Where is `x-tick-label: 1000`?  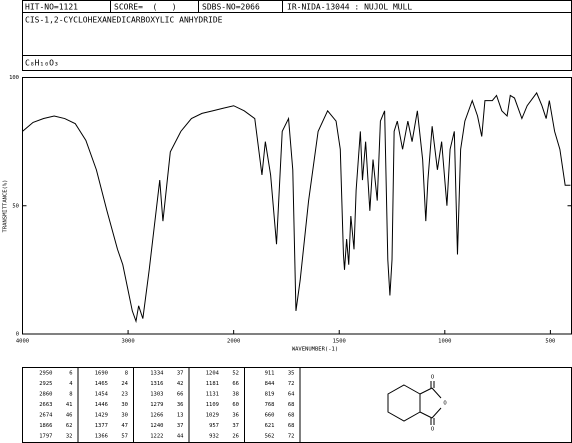
x-tick-label: 1000 is located at coordinates (444, 342).